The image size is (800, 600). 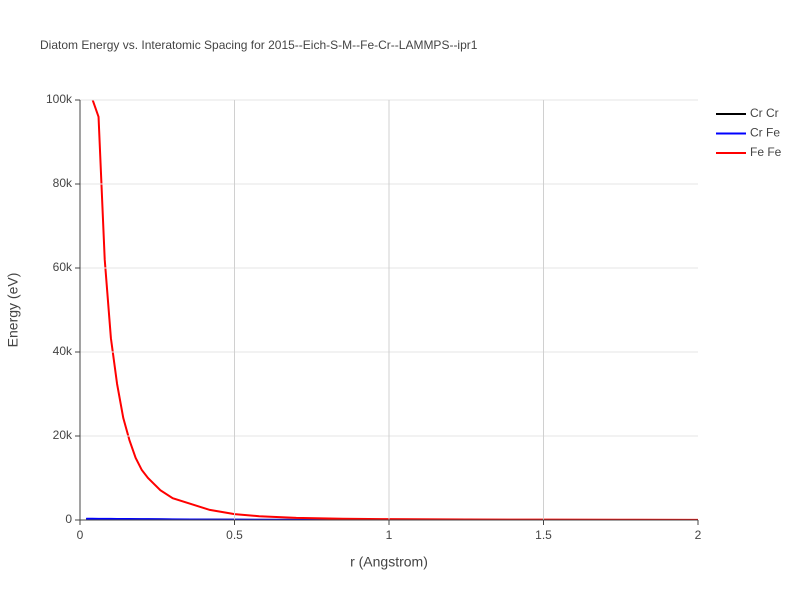 I want to click on y-axis-title: Energy (eV), so click(x=13, y=310).